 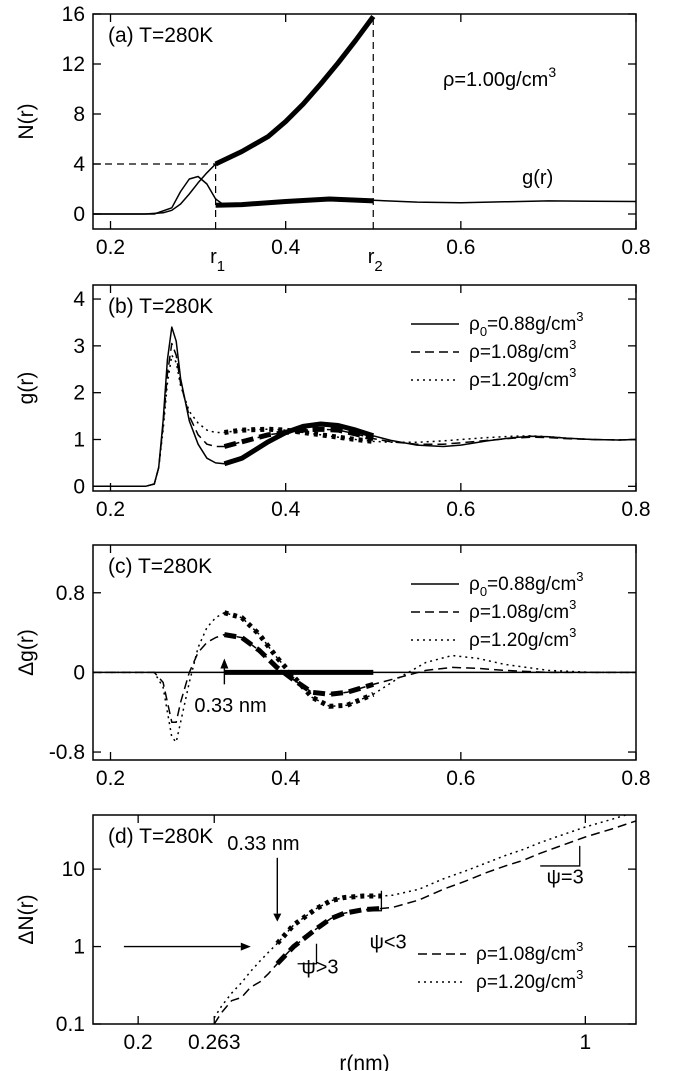 I want to click on y-tick-label: -0.8, so click(x=67, y=752).